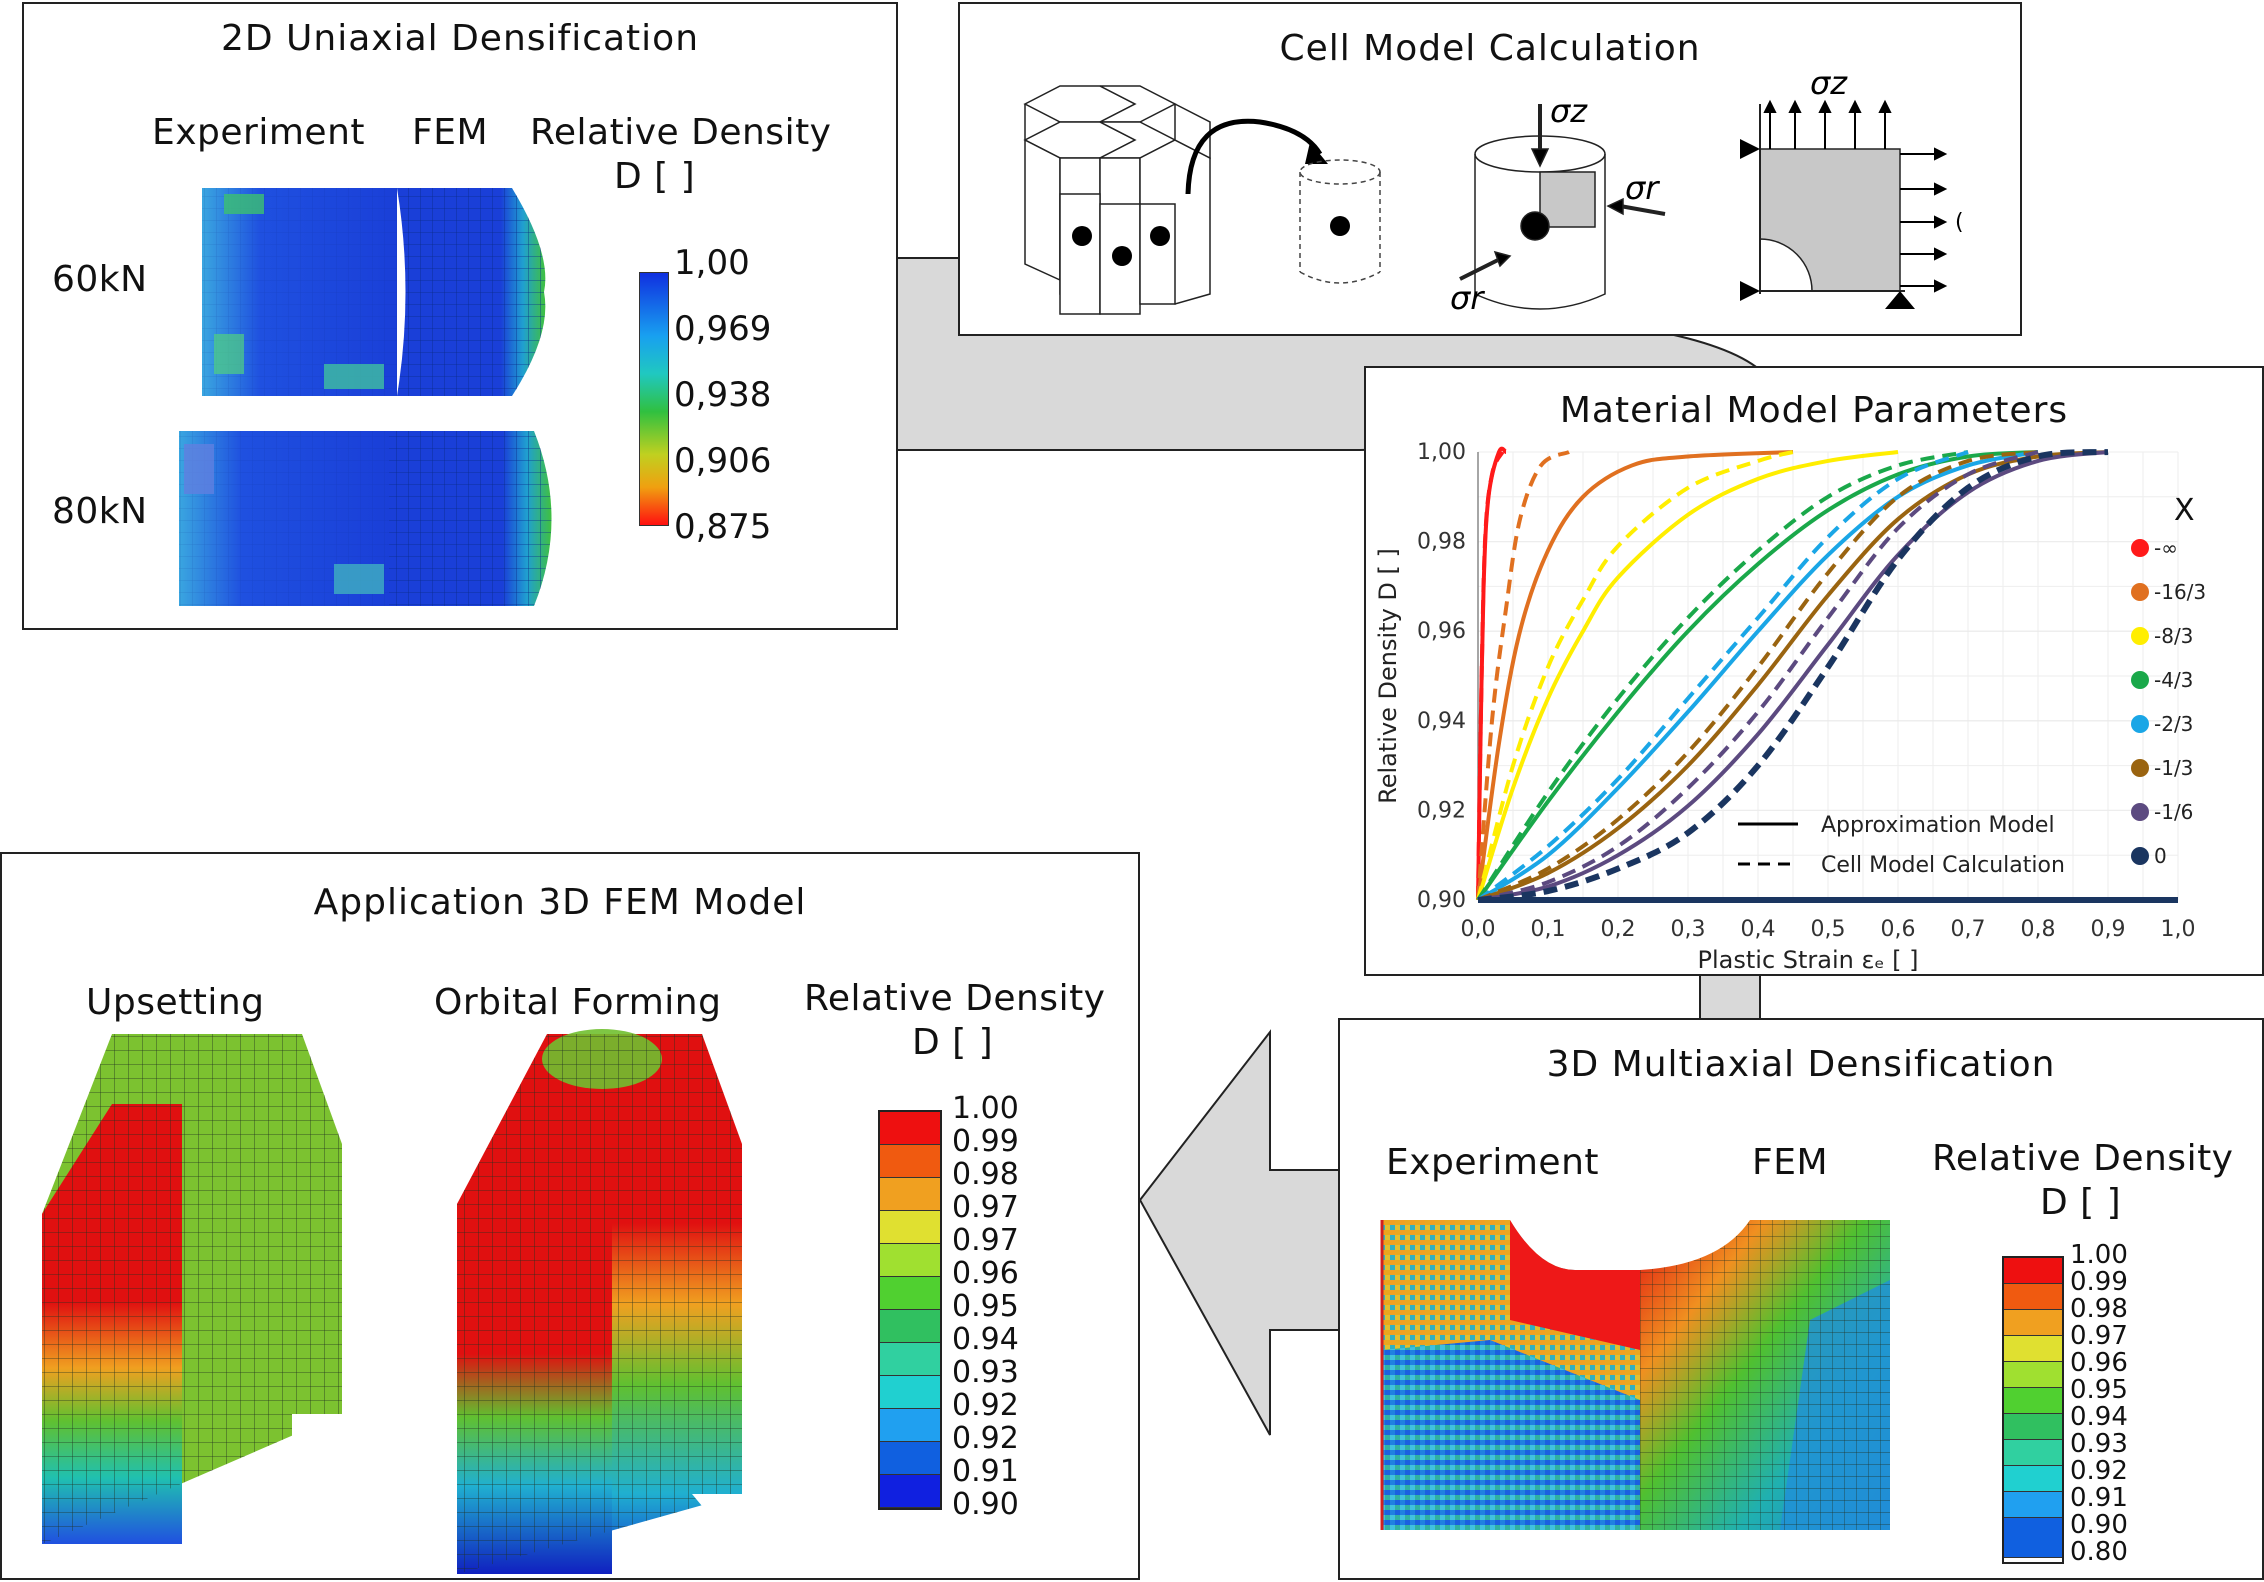 The image size is (2264, 1582). I want to click on legend-label: -1/6, so click(2173, 812).